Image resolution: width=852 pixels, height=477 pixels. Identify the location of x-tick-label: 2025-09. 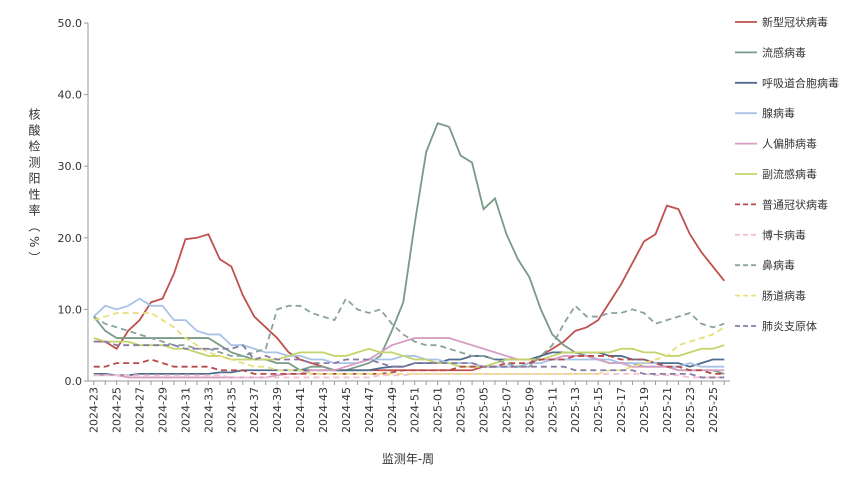
(529, 410).